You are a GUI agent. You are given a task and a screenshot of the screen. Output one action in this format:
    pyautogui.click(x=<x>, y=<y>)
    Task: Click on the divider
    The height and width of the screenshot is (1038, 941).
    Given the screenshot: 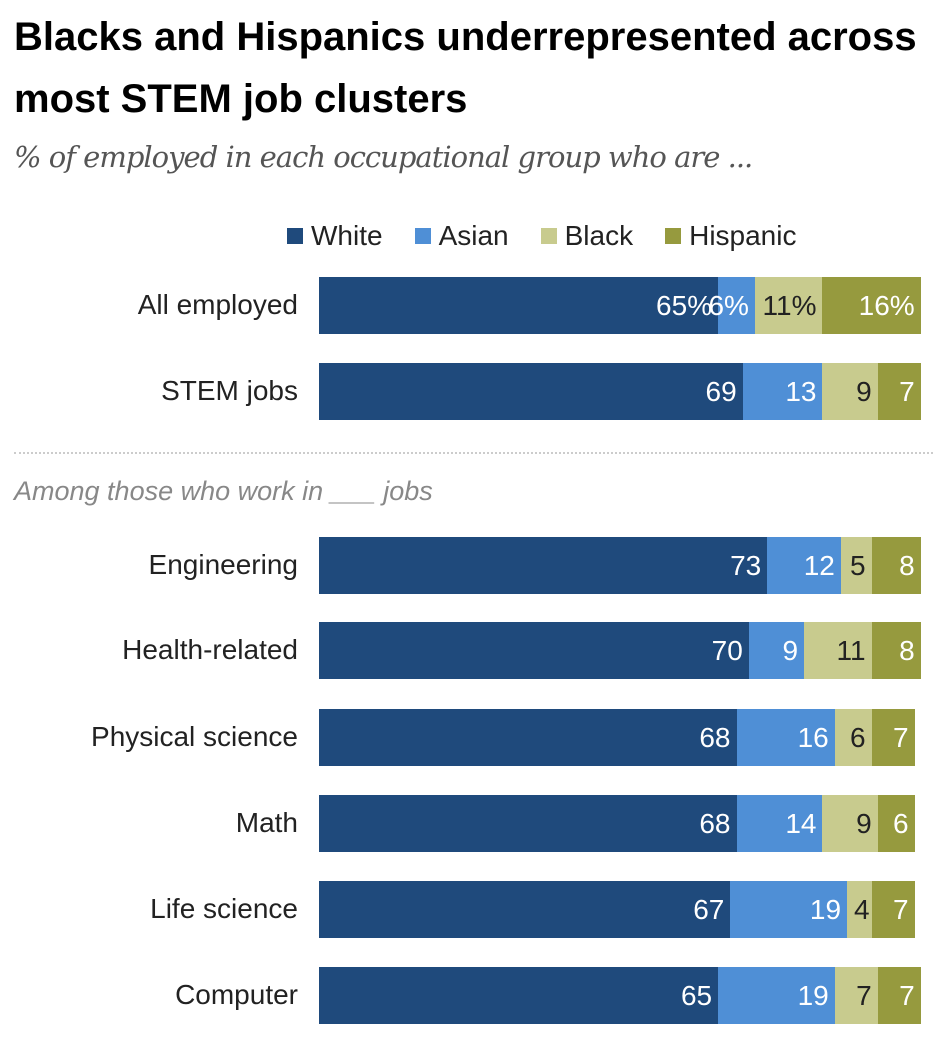 What is the action you would take?
    pyautogui.click(x=473, y=453)
    